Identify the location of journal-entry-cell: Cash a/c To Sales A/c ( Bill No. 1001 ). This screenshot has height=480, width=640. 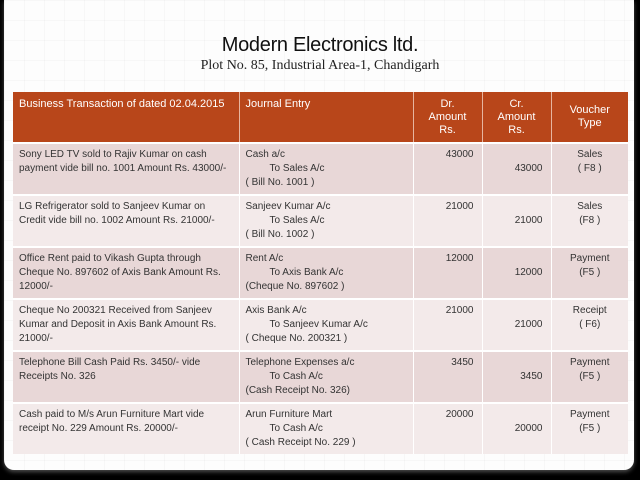
(325, 168).